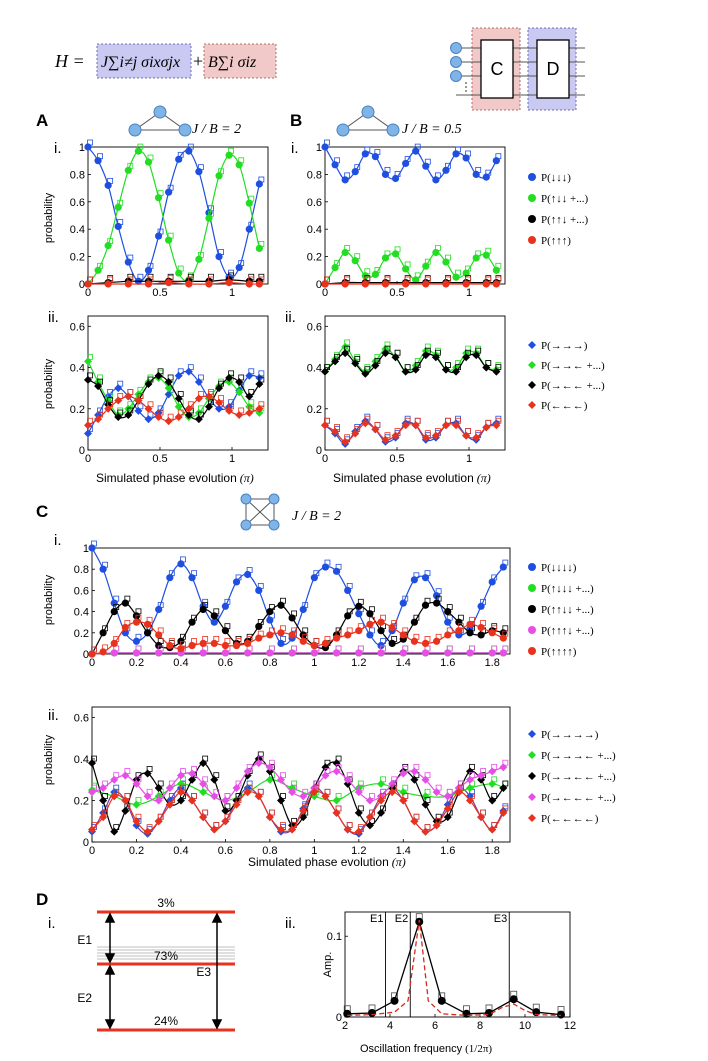 Image resolution: width=708 pixels, height=1061 pixels. Describe the element at coordinates (49, 383) in the screenshot. I see `ylabel-a-ii: probability` at that location.